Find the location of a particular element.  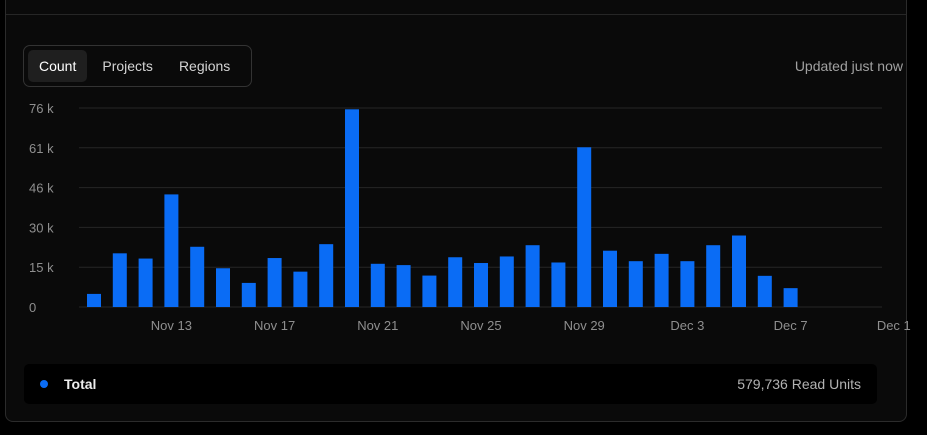

y-tick-label: 30 k is located at coordinates (41, 227).